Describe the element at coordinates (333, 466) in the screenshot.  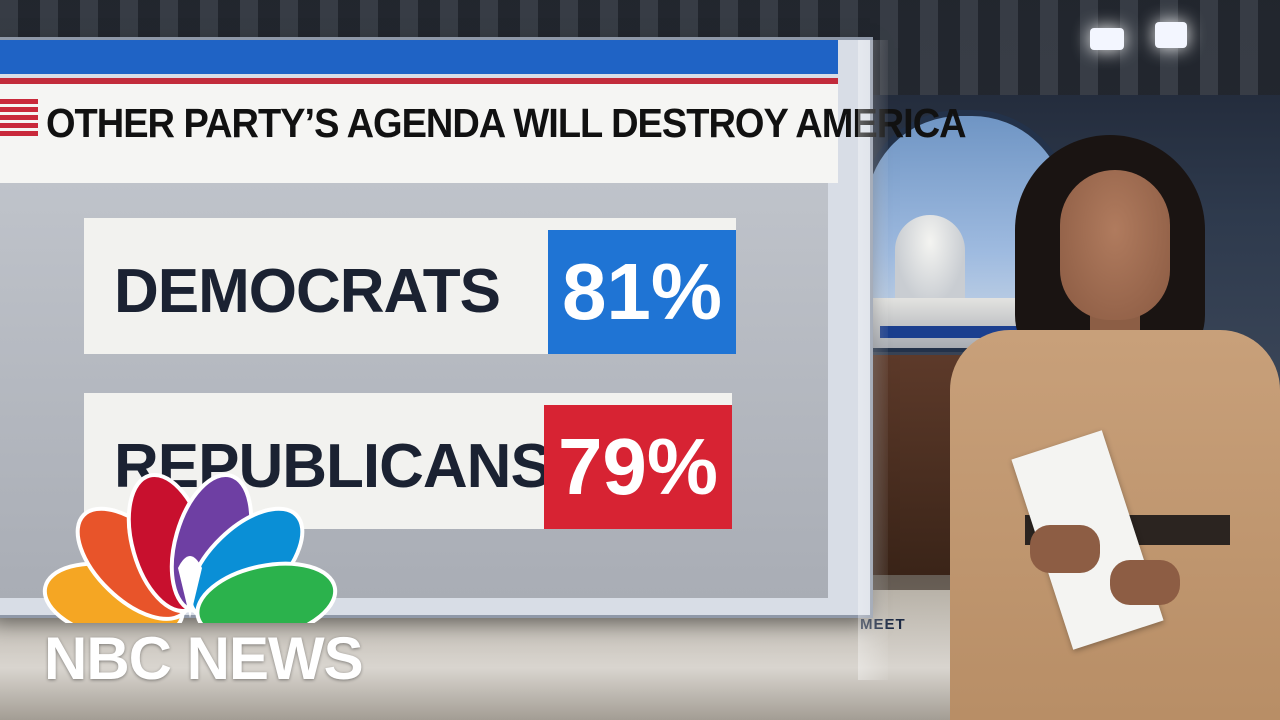
I see `party-label: REPUBLICANS` at that location.